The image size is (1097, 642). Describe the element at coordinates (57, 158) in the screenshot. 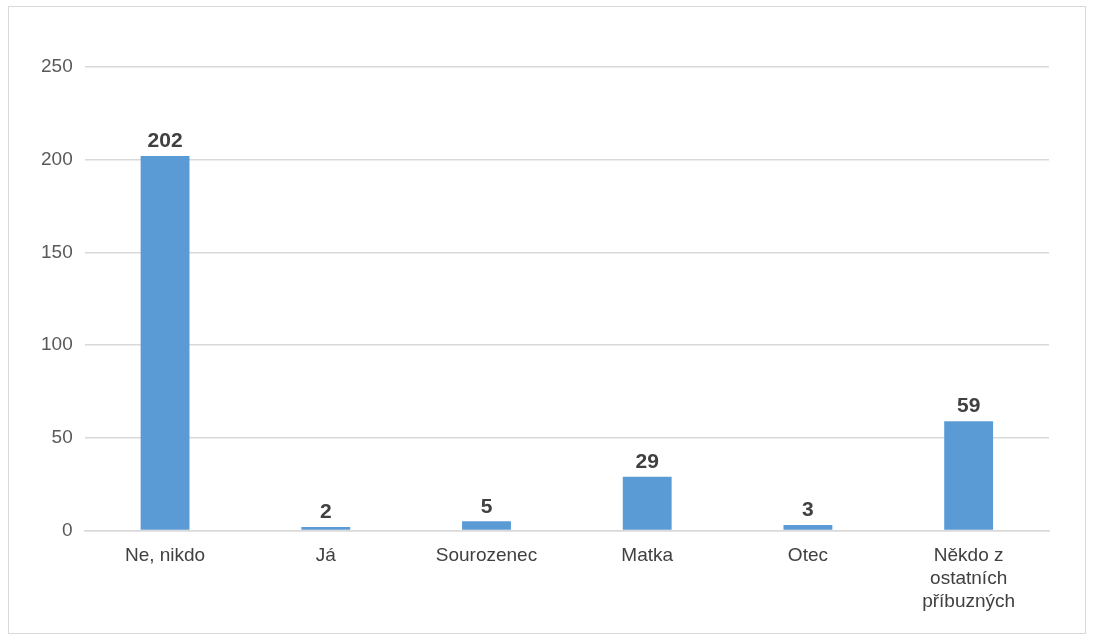

I see `y-tick-label: 200` at that location.